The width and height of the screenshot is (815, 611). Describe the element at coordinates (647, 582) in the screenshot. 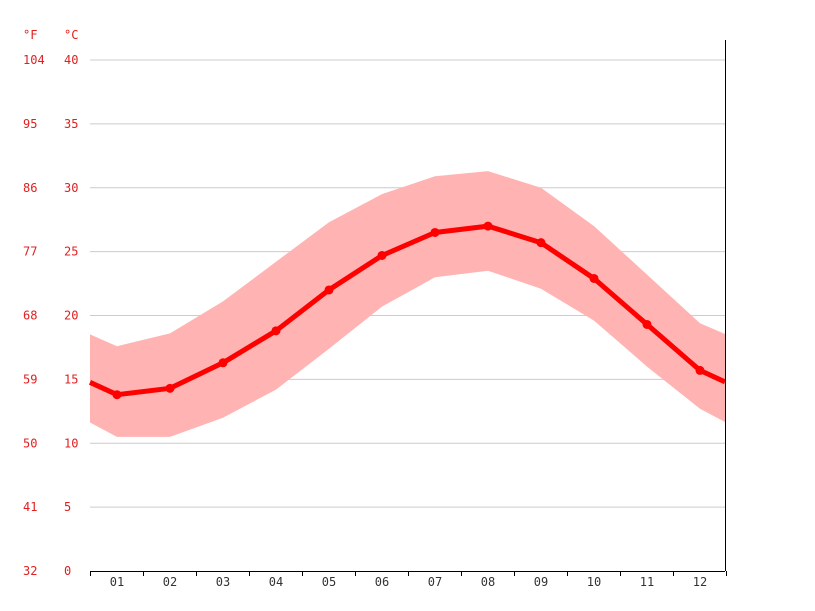

I see `x-tick-label: 11` at that location.